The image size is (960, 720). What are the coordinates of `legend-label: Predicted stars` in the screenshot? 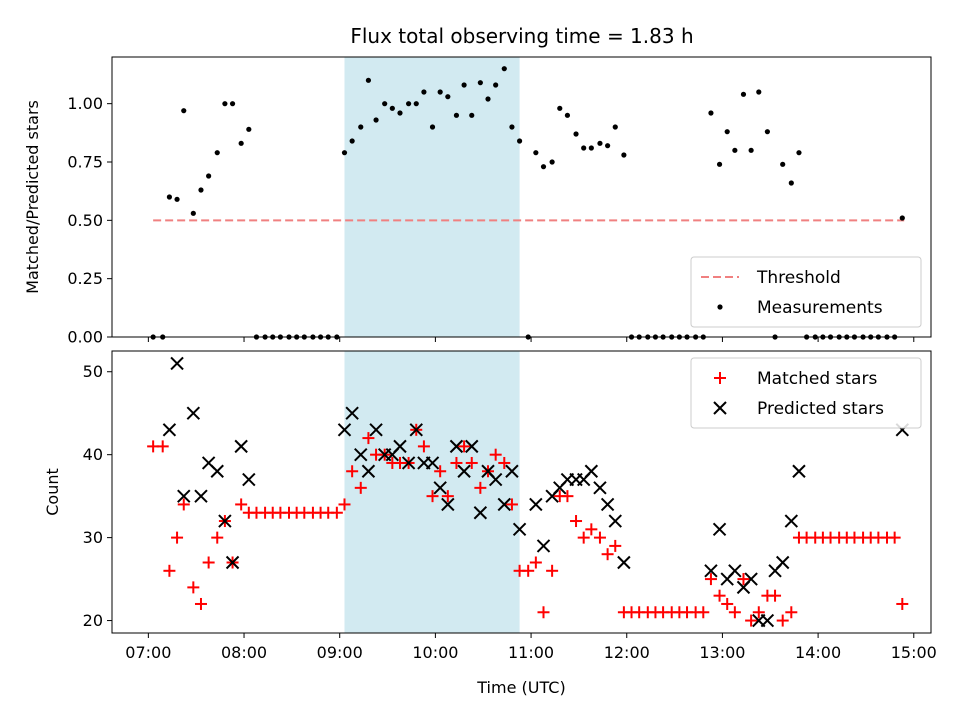 It's located at (820, 409).